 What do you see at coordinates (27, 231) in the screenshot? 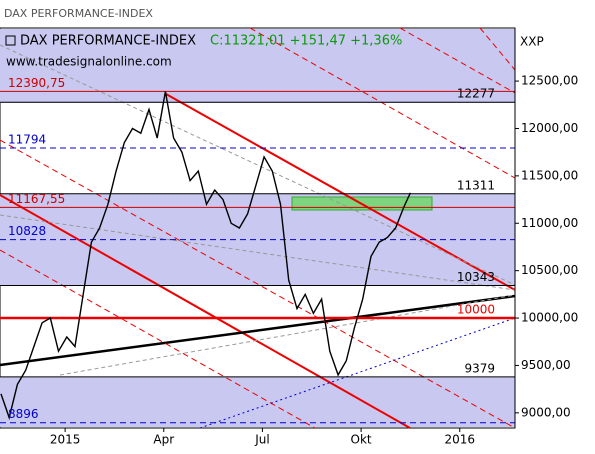
I see `level-label: 10828` at bounding box center [27, 231].